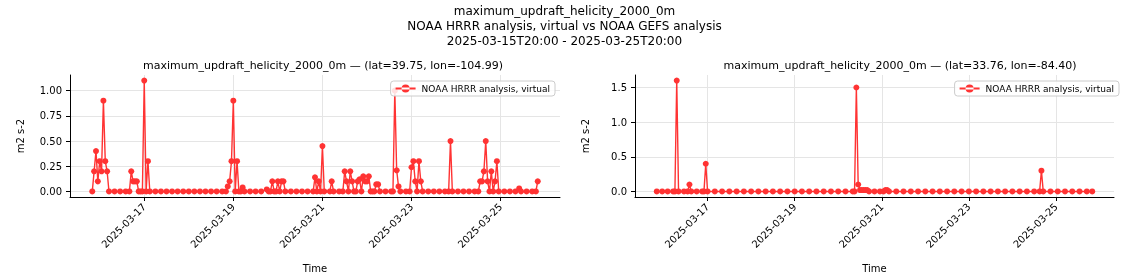  Describe the element at coordinates (564, 41) in the screenshot. I see `text: 2025-03-15T20:00 - 2025-03-25T20:00` at that location.